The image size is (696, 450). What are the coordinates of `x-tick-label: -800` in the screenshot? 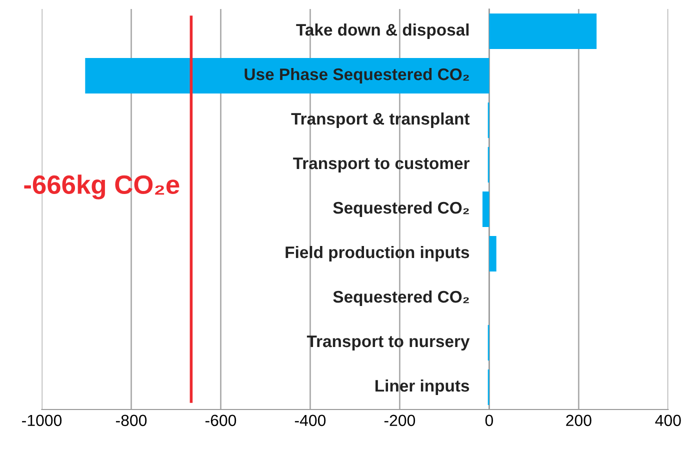 It's located at (131, 420).